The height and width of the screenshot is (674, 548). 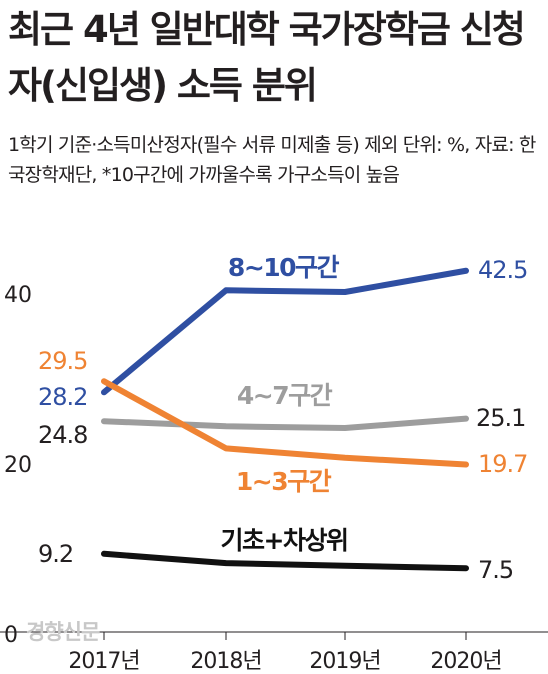 I want to click on series-name-1-3구간: 1~3구간, so click(x=284, y=481).